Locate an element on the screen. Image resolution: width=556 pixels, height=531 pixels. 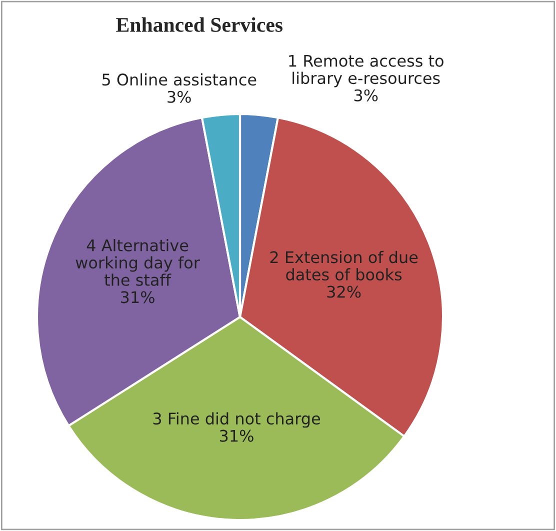
slice-label: 3 Fine did not charge is located at coordinates (236, 420).